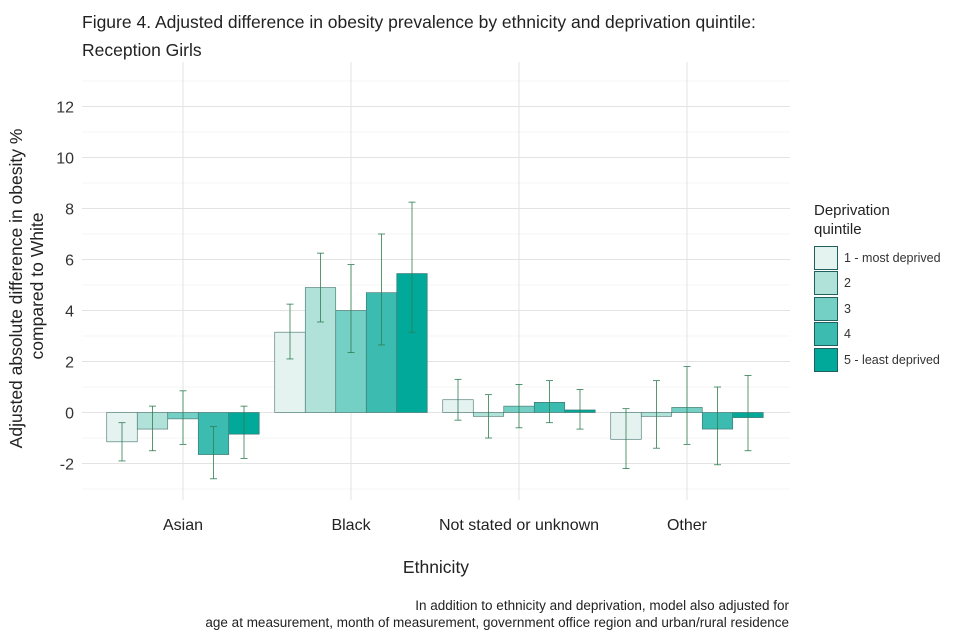 The height and width of the screenshot is (640, 960). I want to click on legend-label-quintile-3: 3, so click(847, 308).